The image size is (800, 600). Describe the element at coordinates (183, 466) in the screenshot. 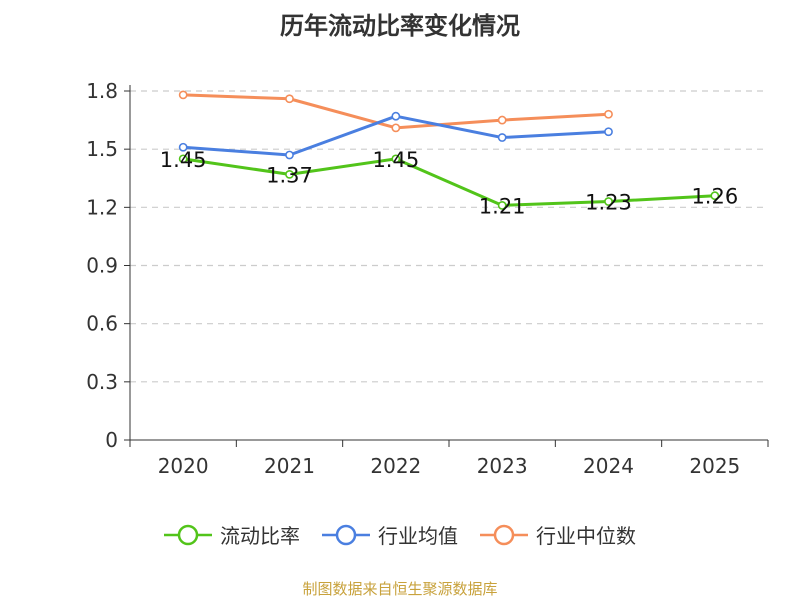

I see `x-tick-label: 2020` at that location.